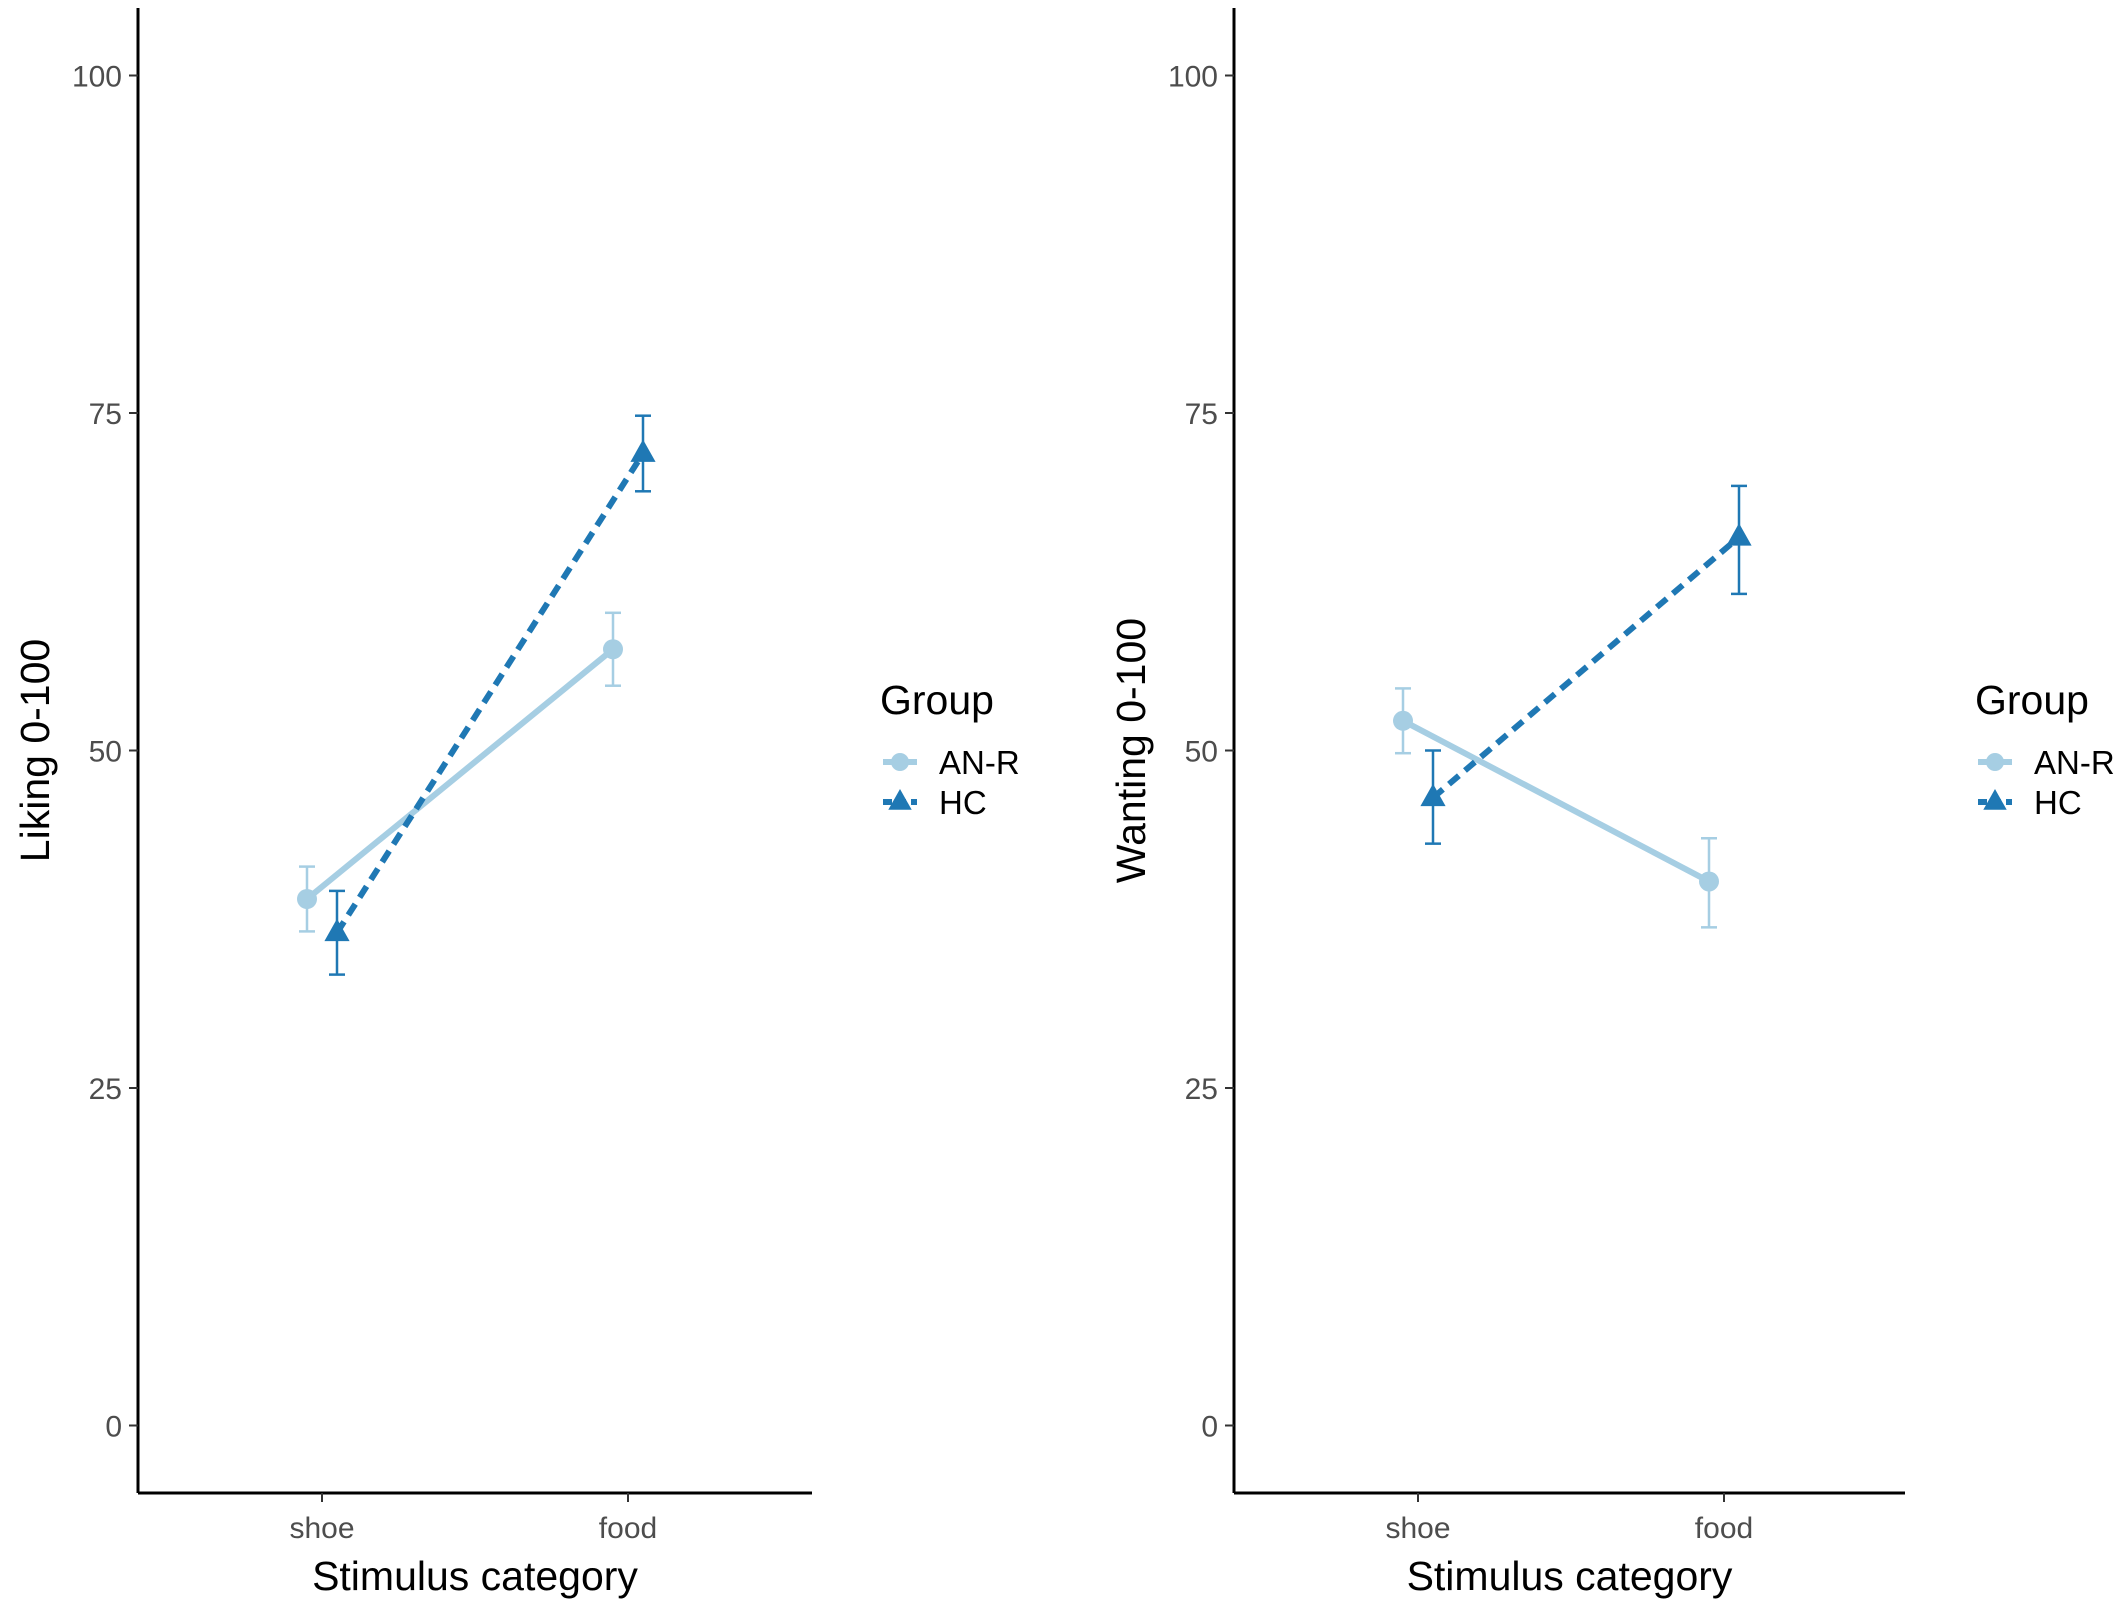  What do you see at coordinates (35, 750) in the screenshot?
I see `y-axis-title: Liking 0-100` at bounding box center [35, 750].